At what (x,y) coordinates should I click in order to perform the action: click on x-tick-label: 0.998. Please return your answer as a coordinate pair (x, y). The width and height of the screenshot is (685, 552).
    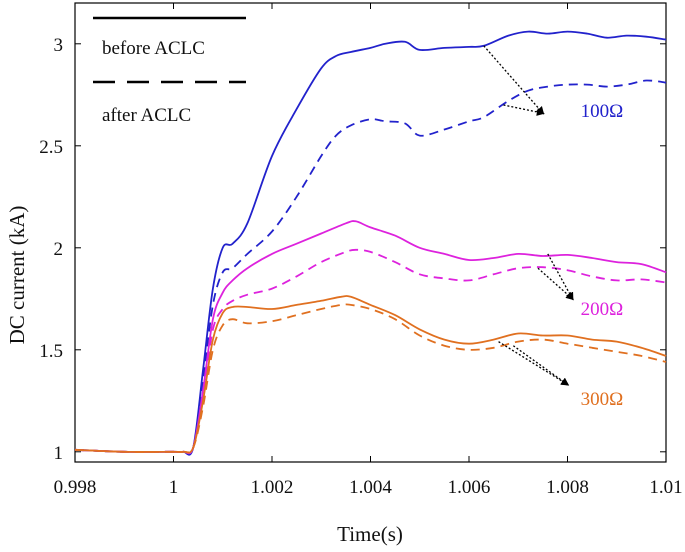
    Looking at the image, I should click on (75, 487).